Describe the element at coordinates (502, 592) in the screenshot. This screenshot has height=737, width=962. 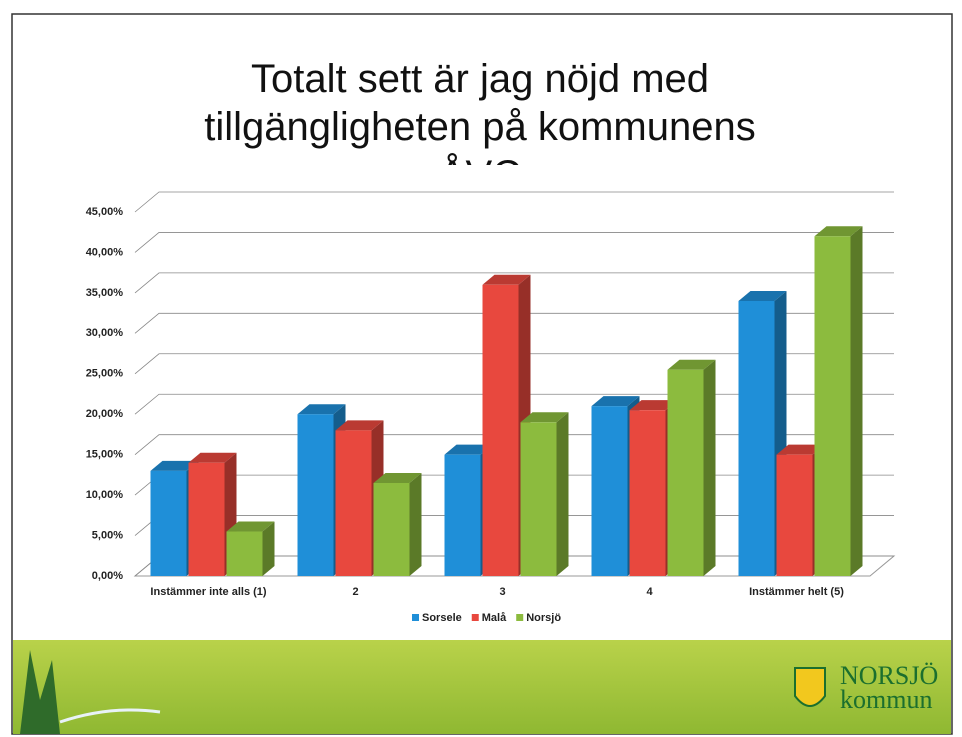
I see `x-tick-label: 3` at that location.